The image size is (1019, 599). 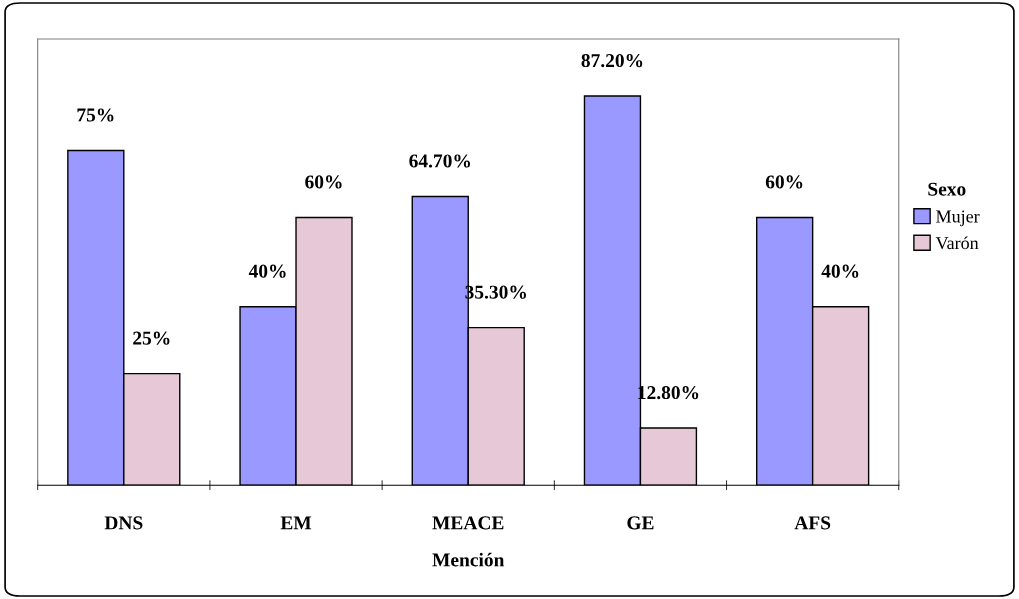 What do you see at coordinates (151, 338) in the screenshot?
I see `data-label: 25%` at bounding box center [151, 338].